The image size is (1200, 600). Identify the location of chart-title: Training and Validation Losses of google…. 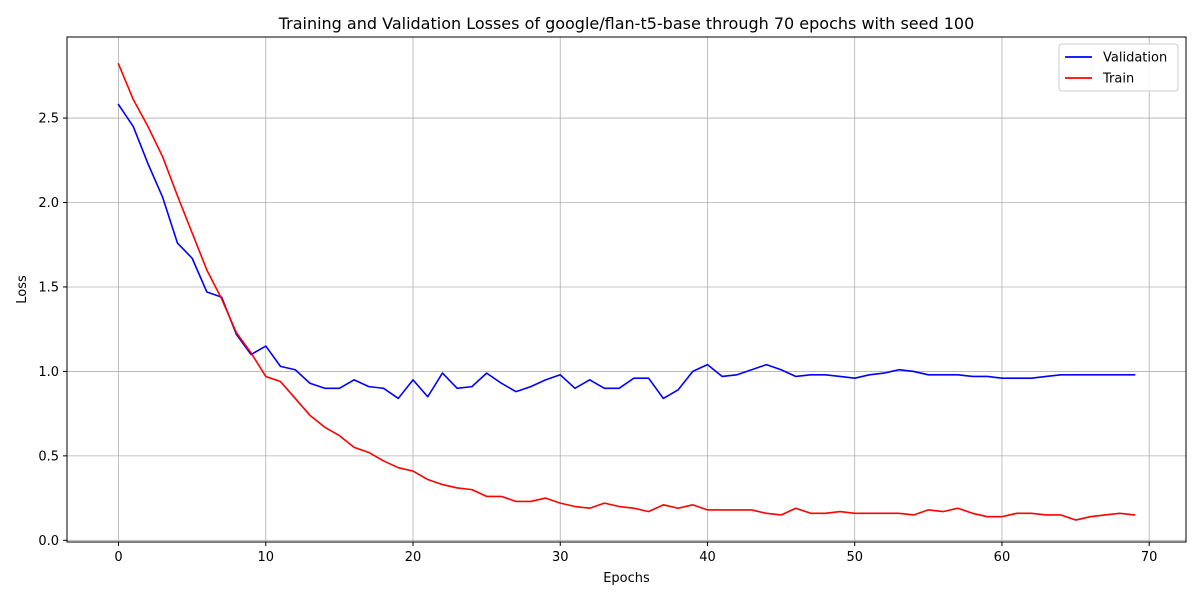
(626, 23).